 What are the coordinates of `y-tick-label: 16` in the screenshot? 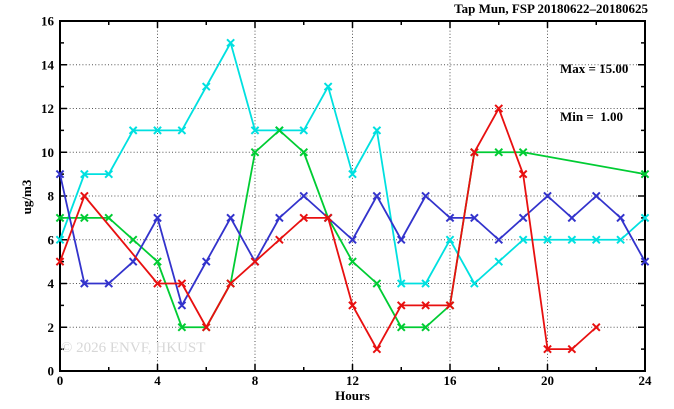 It's located at (48, 21).